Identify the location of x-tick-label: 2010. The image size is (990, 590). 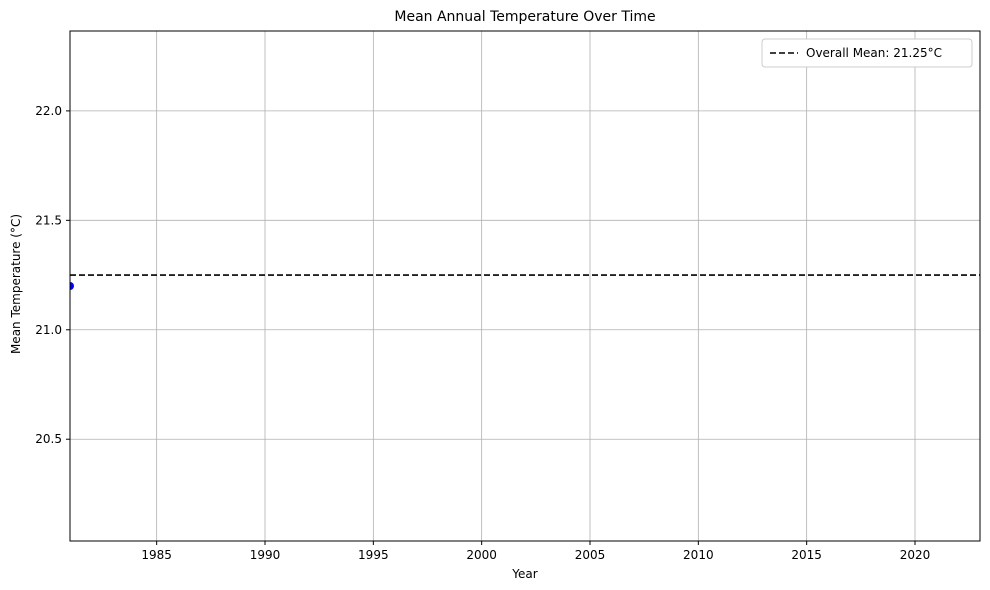
(698, 555).